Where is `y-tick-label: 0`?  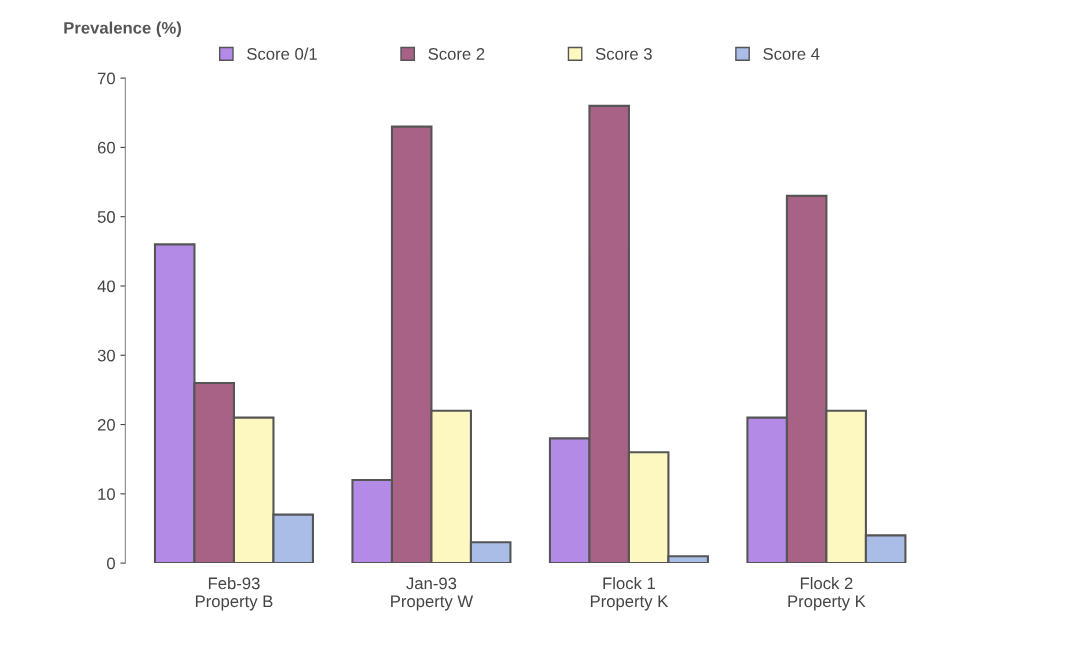
y-tick-label: 0 is located at coordinates (111, 563).